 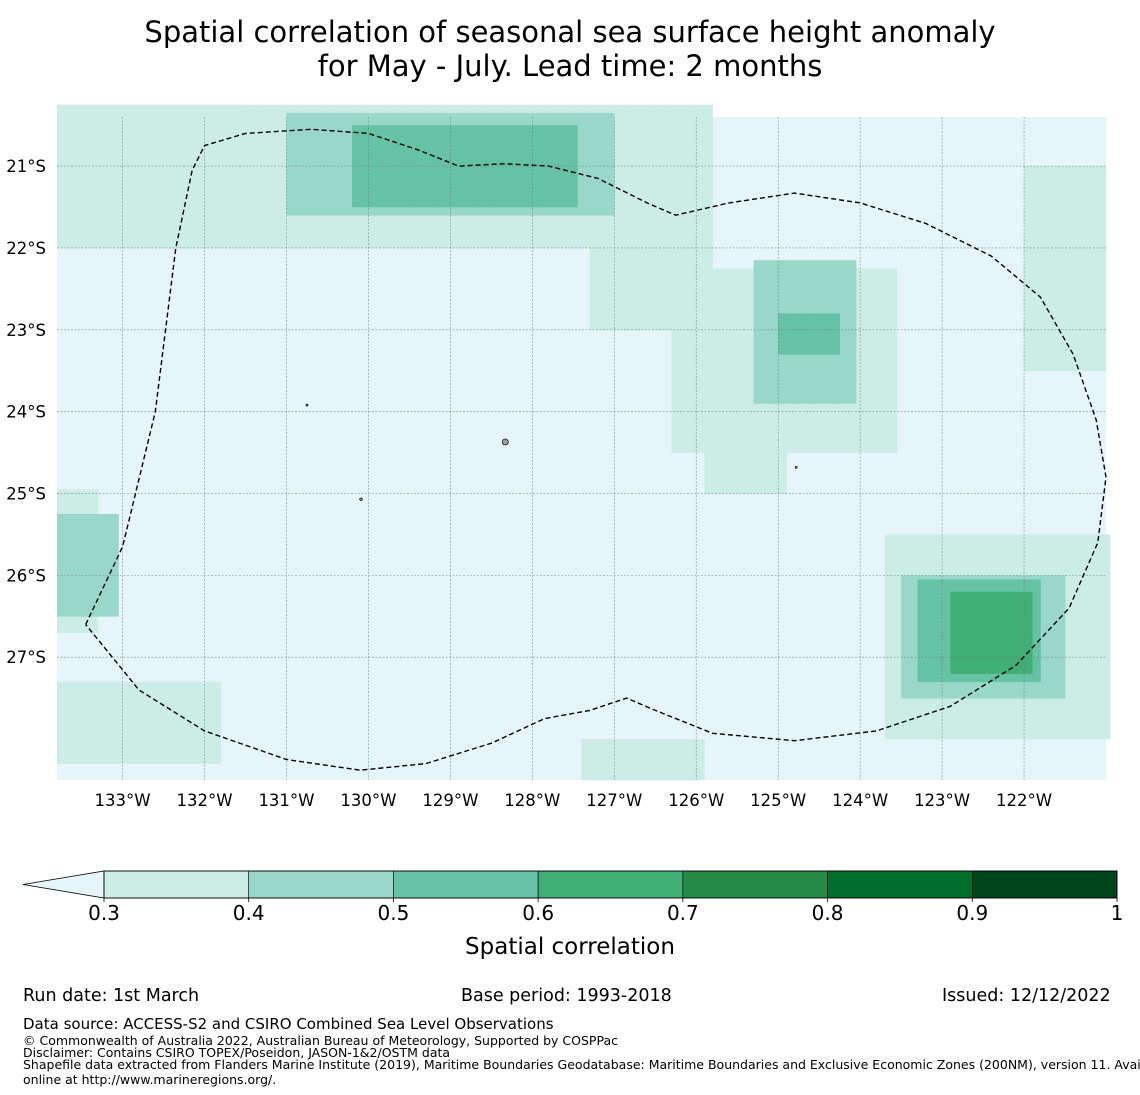 What do you see at coordinates (610, 884) in the screenshot?
I see `colorbar-frame` at bounding box center [610, 884].